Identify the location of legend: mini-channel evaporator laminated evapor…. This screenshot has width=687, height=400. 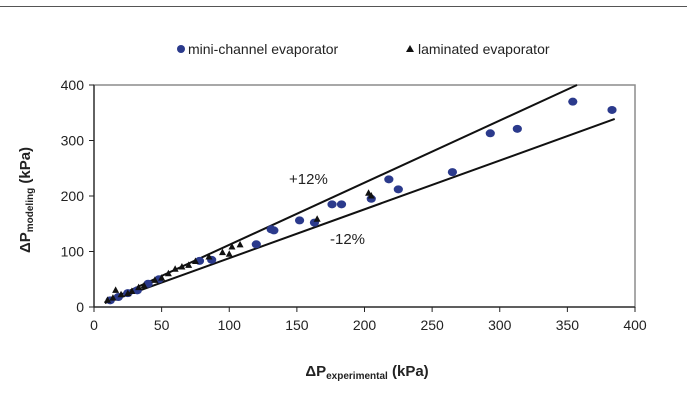
(363, 49).